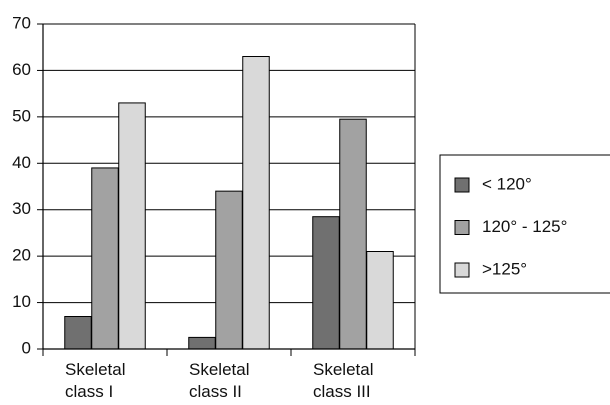 This screenshot has height=405, width=610. I want to click on y-tick-label: 40, so click(21, 162).